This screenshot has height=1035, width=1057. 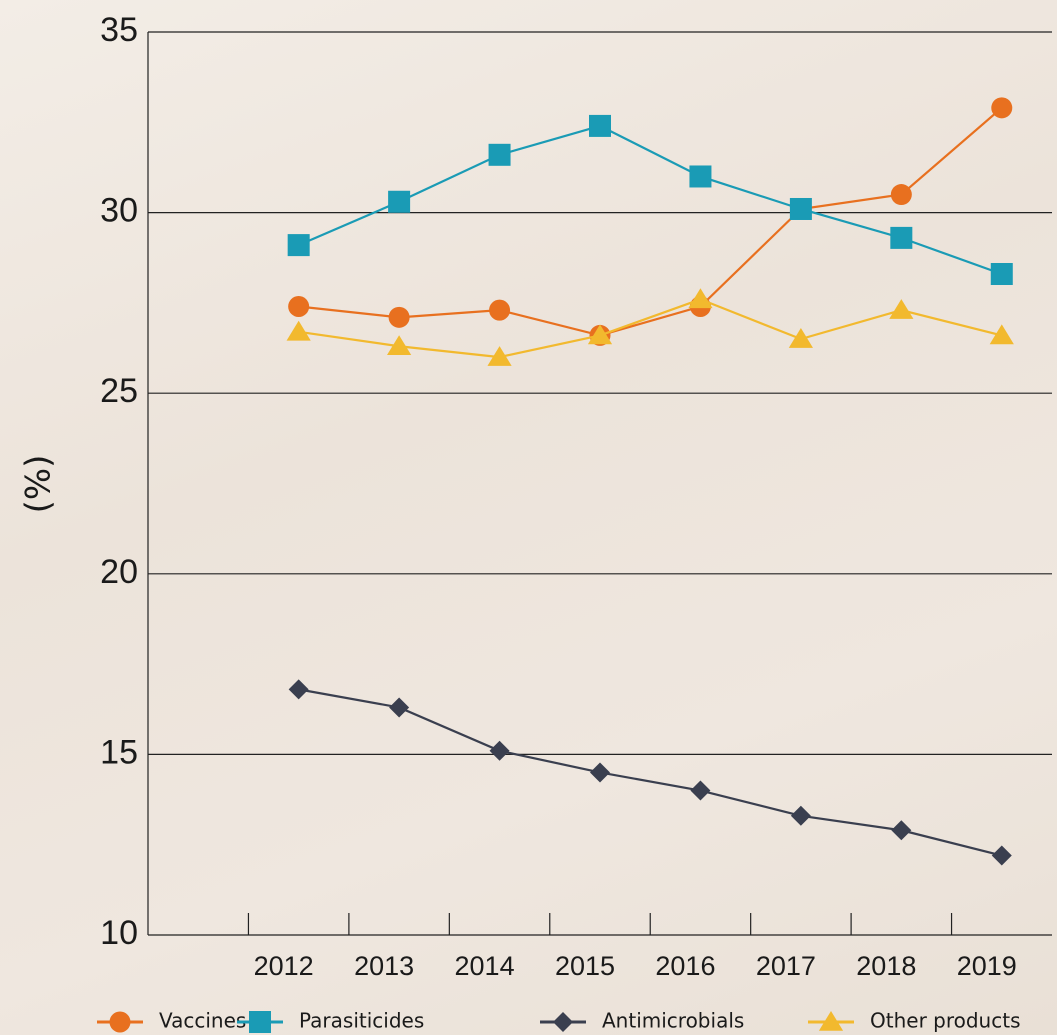 I want to click on legend-label: Other products, so click(x=945, y=1021).